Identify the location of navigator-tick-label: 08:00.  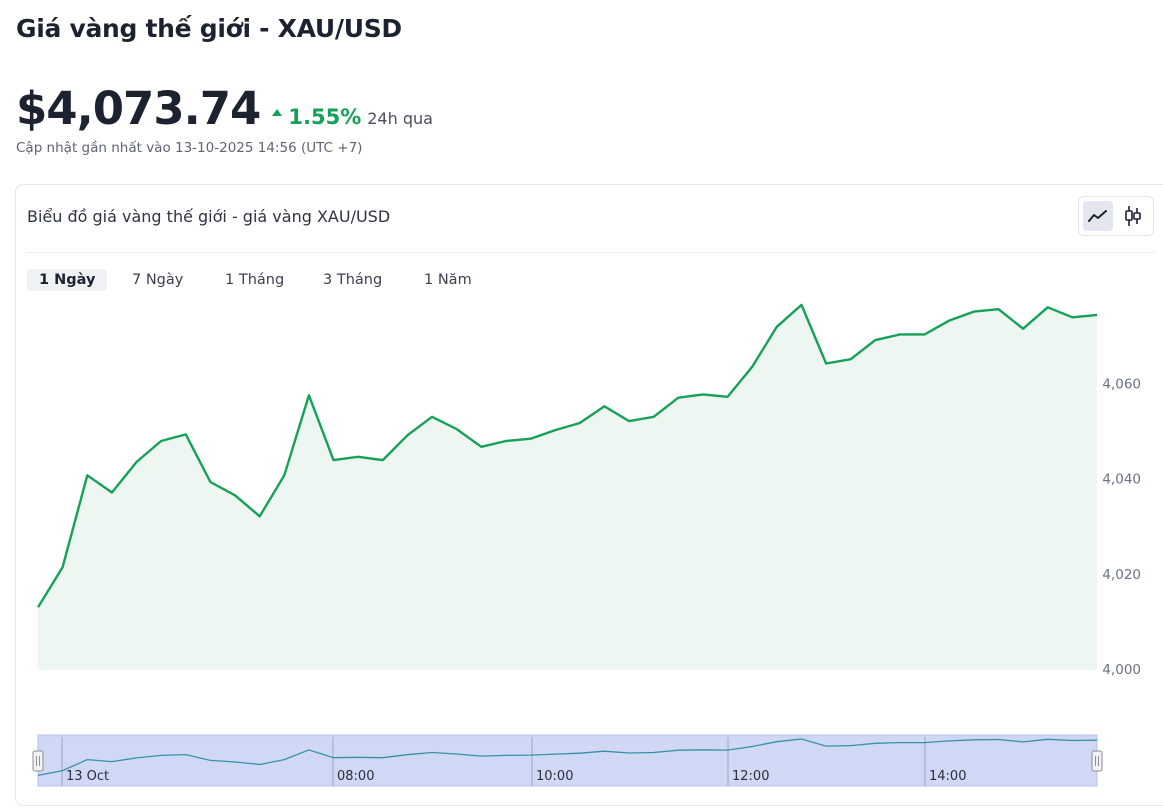
(355, 776).